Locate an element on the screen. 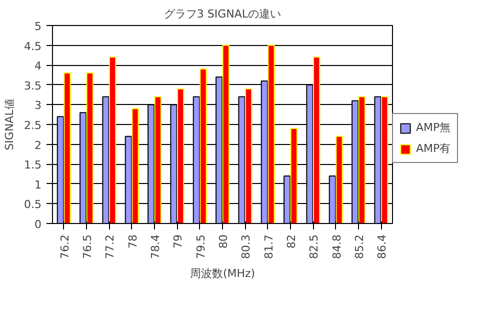  x-tick-label: 76.2 is located at coordinates (65, 246).